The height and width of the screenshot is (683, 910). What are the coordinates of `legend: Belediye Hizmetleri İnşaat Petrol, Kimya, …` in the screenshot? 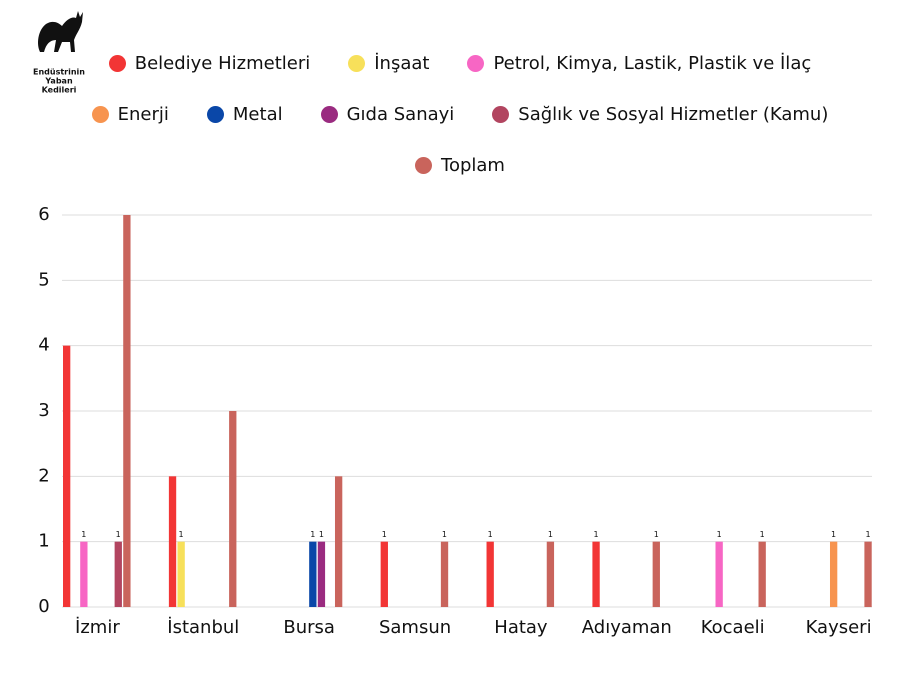 It's located at (460, 63).